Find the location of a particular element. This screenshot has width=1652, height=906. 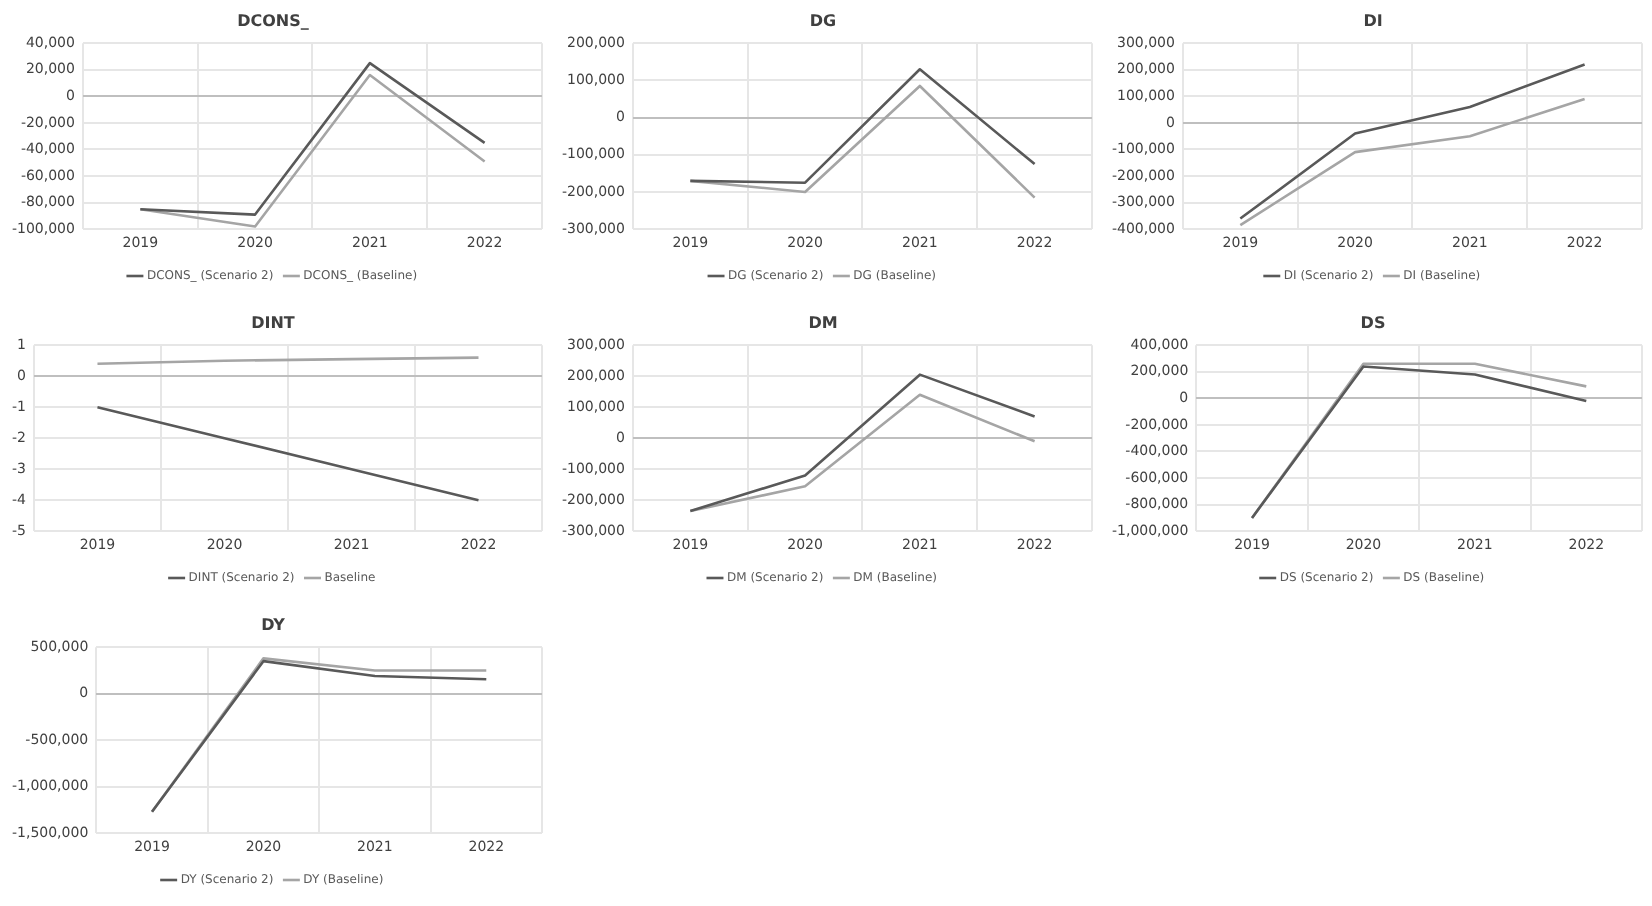

chart-title: DM is located at coordinates (823, 322).